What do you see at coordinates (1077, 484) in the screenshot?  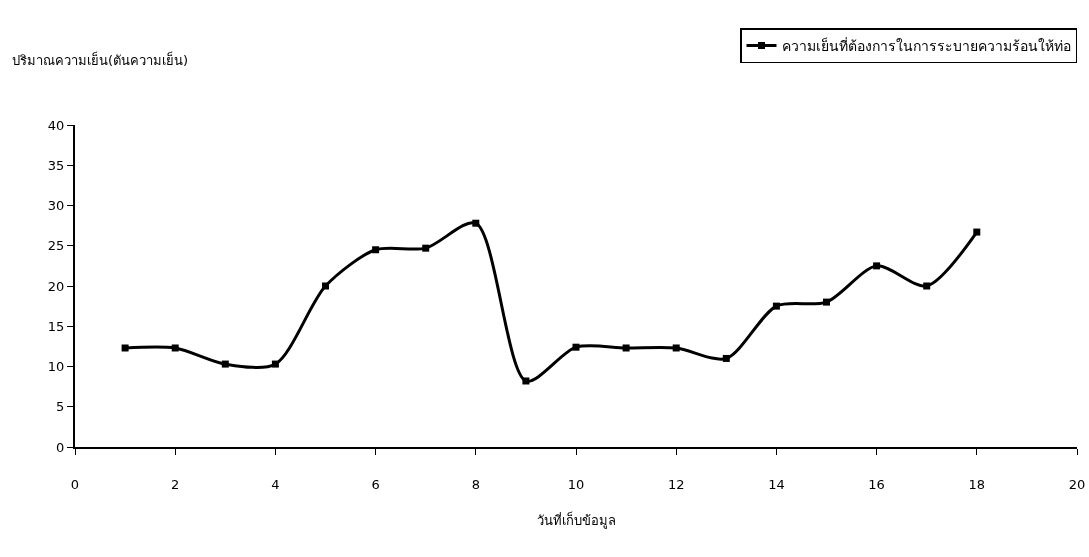 I see `x-tick-label: 20` at bounding box center [1077, 484].